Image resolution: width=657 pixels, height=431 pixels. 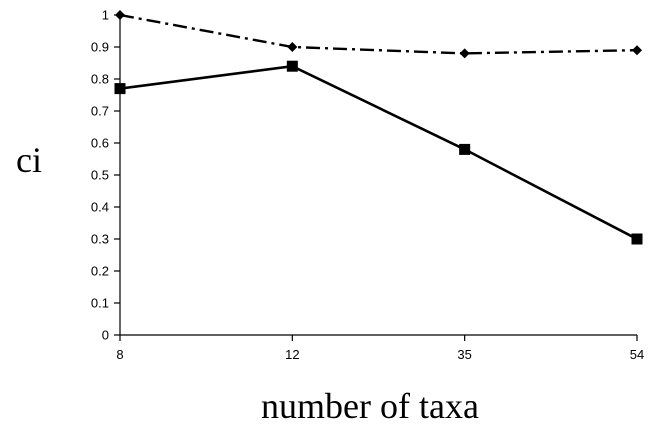 What do you see at coordinates (292, 354) in the screenshot?
I see `x-tick-label: 12` at bounding box center [292, 354].